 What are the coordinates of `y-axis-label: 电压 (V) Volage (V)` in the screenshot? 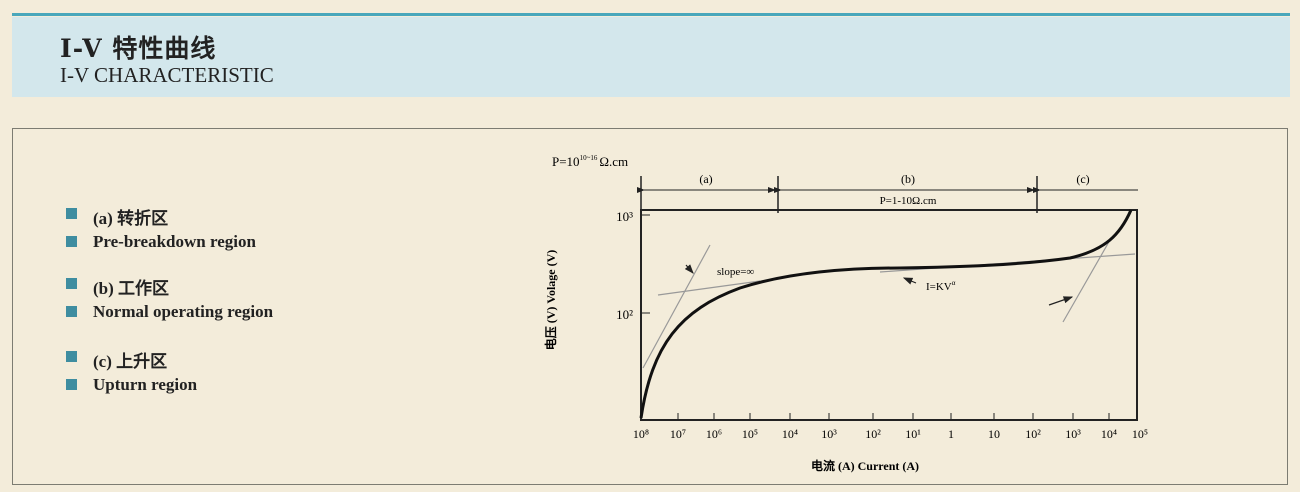 It's located at (550, 300).